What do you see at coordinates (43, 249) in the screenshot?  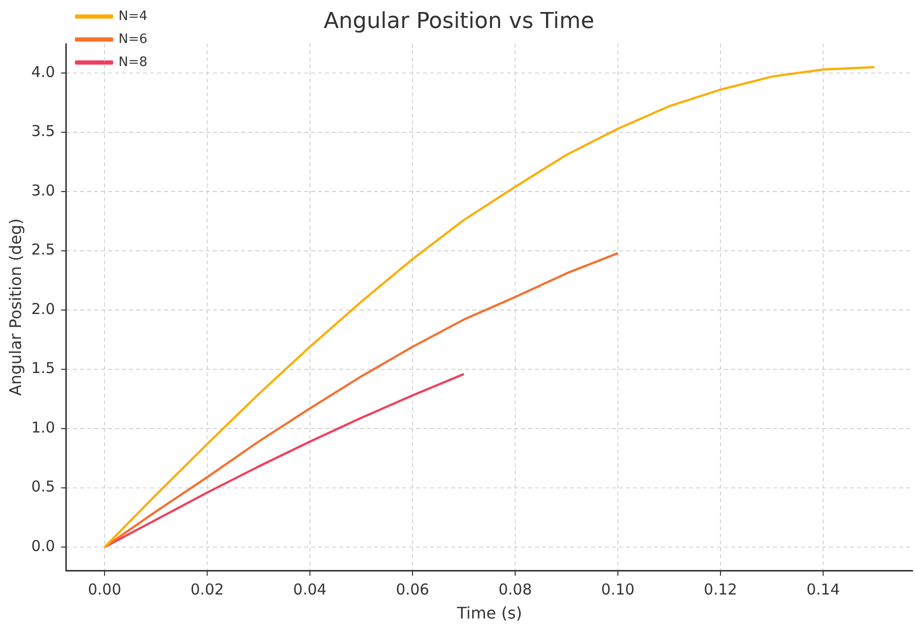 I see `y-tick-label: 2.5` at bounding box center [43, 249].